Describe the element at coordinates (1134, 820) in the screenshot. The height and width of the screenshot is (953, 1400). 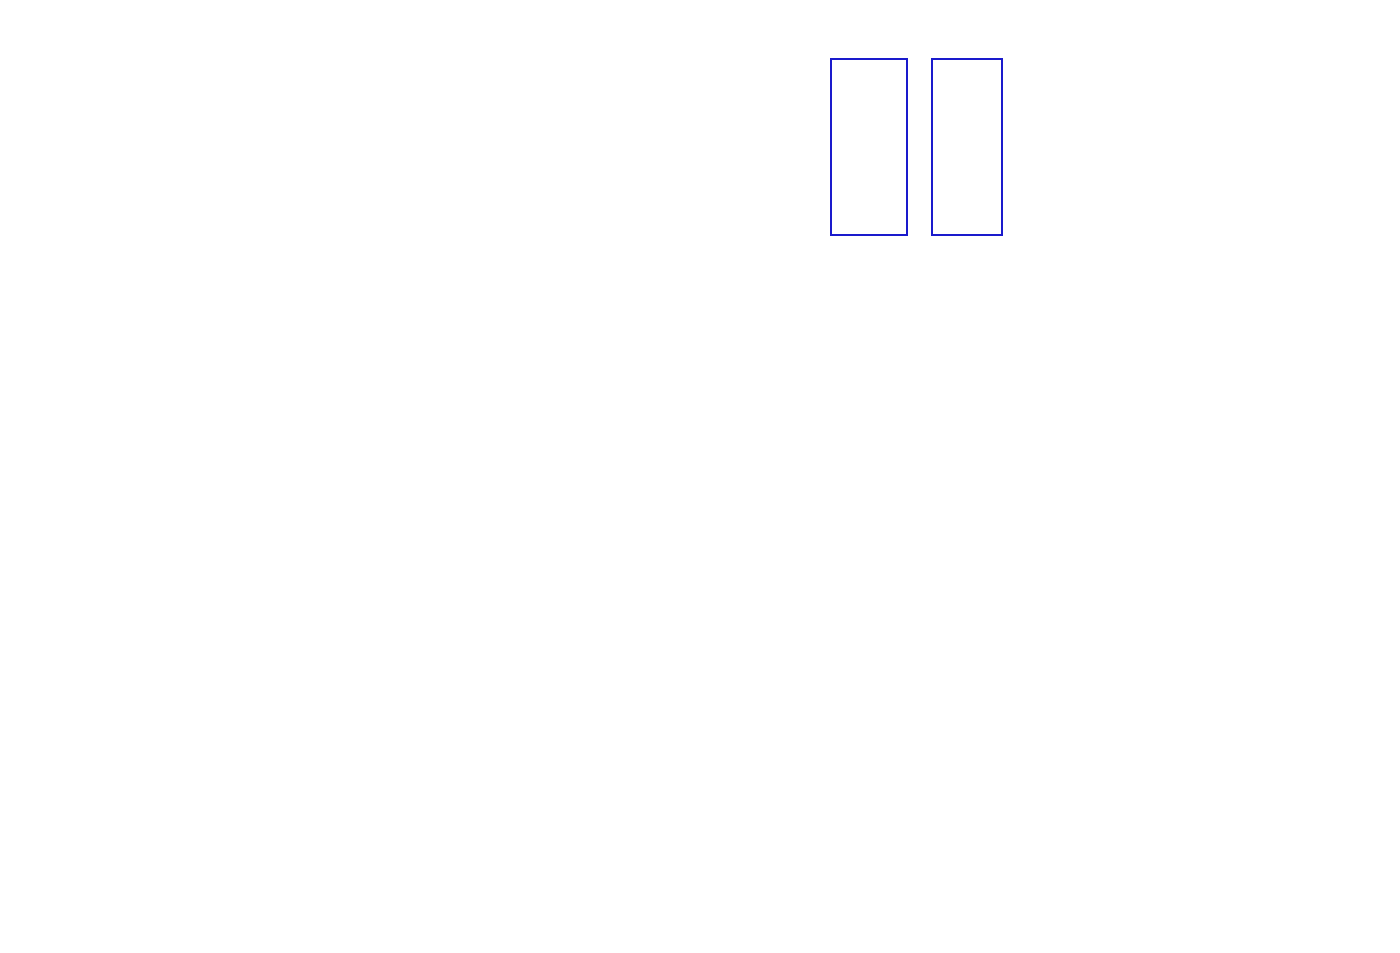
I see `photz-pdf-chart` at that location.